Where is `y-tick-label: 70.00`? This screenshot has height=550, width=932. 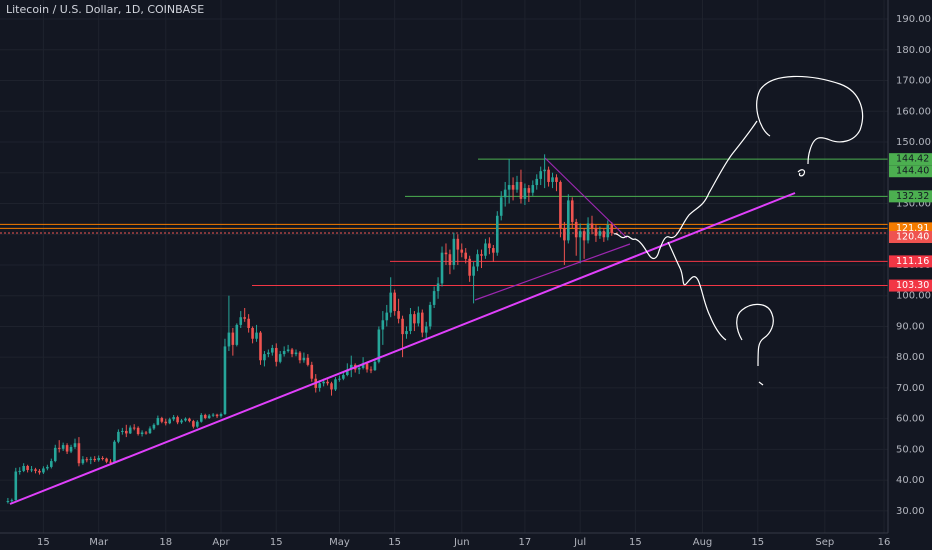
y-tick-label: 70.00 is located at coordinates (910, 388).